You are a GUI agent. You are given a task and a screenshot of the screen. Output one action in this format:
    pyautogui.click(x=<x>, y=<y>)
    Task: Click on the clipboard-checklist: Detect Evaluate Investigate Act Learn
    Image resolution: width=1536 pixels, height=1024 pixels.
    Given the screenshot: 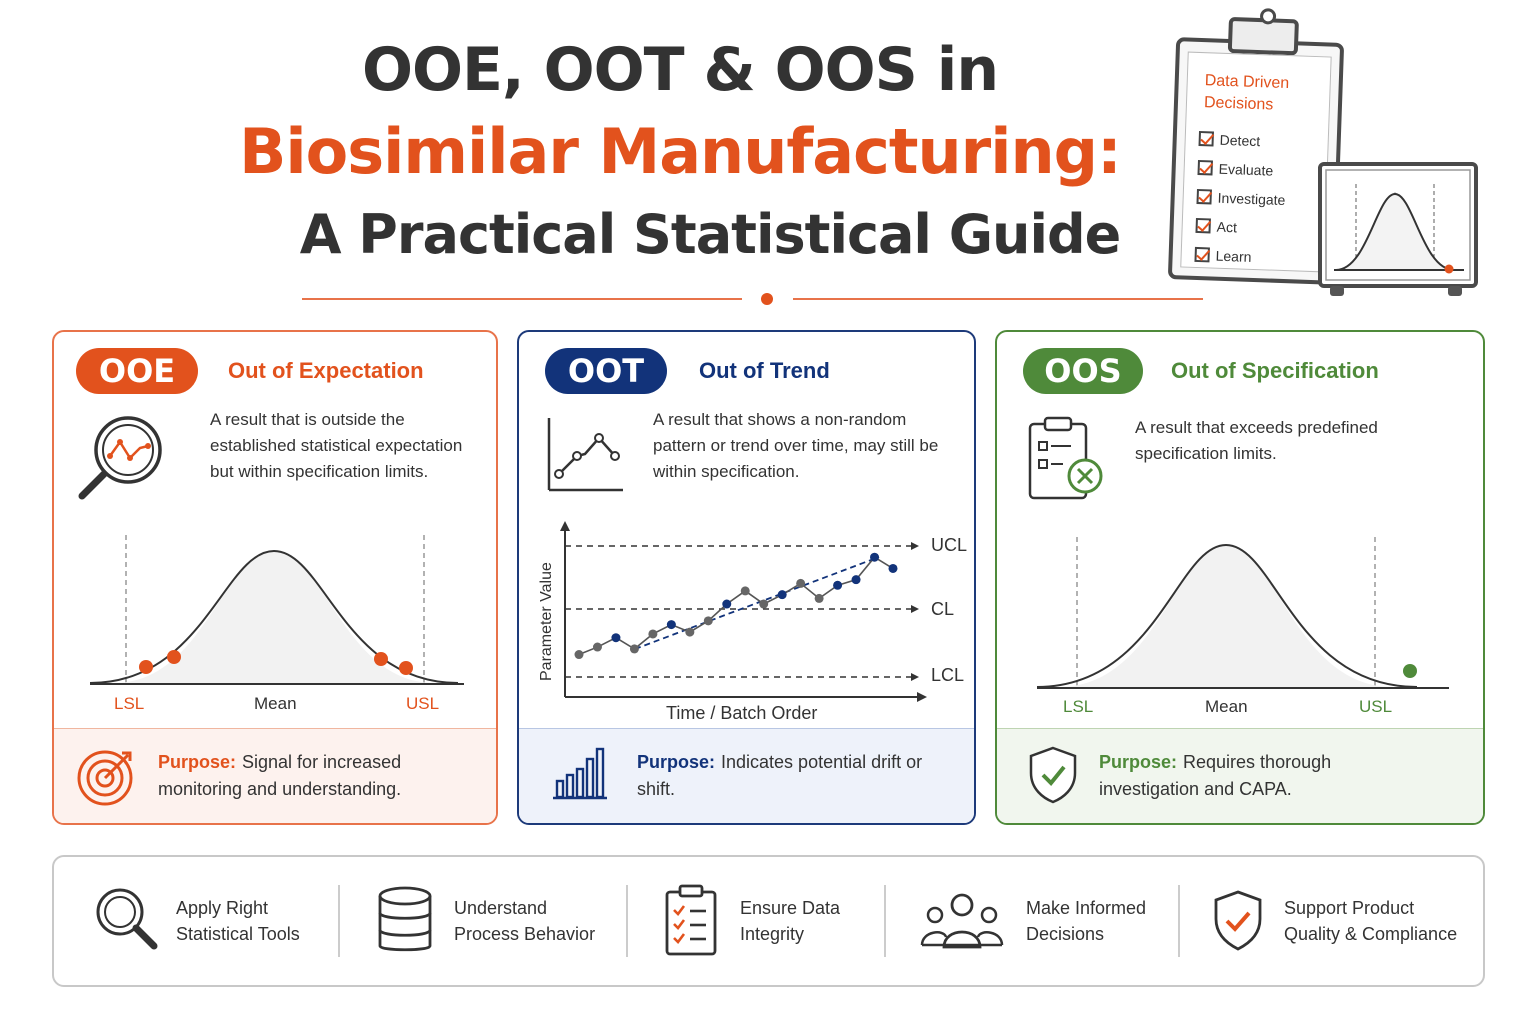 What is the action you would take?
    pyautogui.click(x=1241, y=198)
    